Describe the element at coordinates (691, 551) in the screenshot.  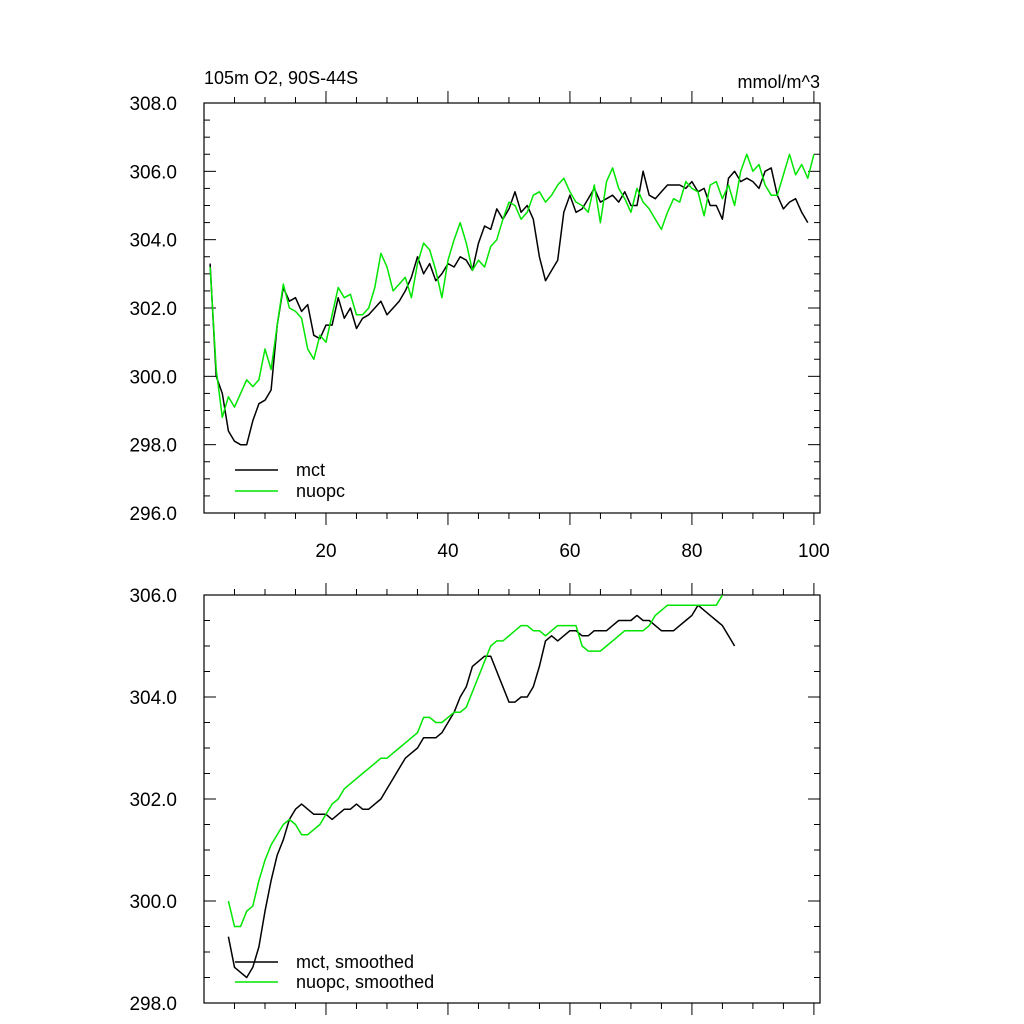
I see `x-tick-label: 80` at that location.